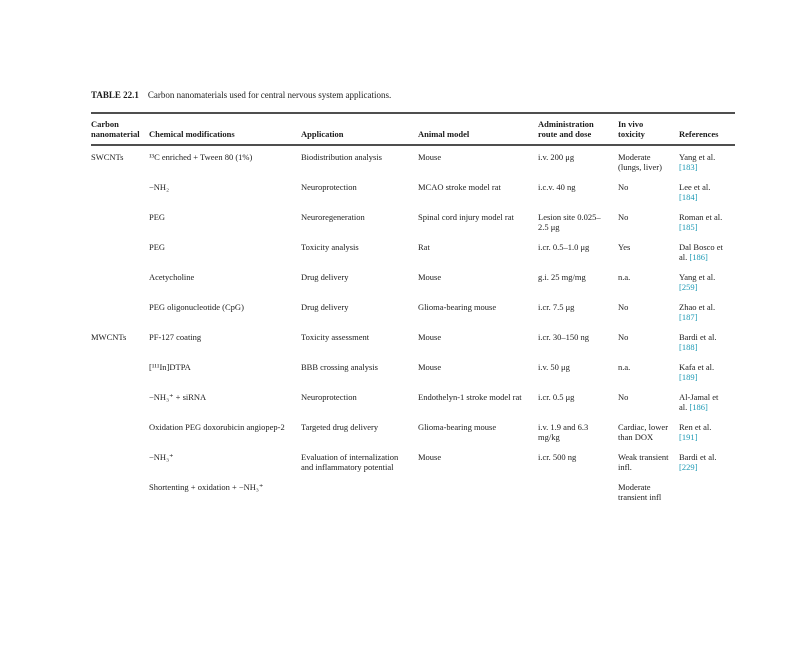 The image size is (800, 648). Describe the element at coordinates (698, 337) in the screenshot. I see `reference-text: Bardi et al.` at that location.